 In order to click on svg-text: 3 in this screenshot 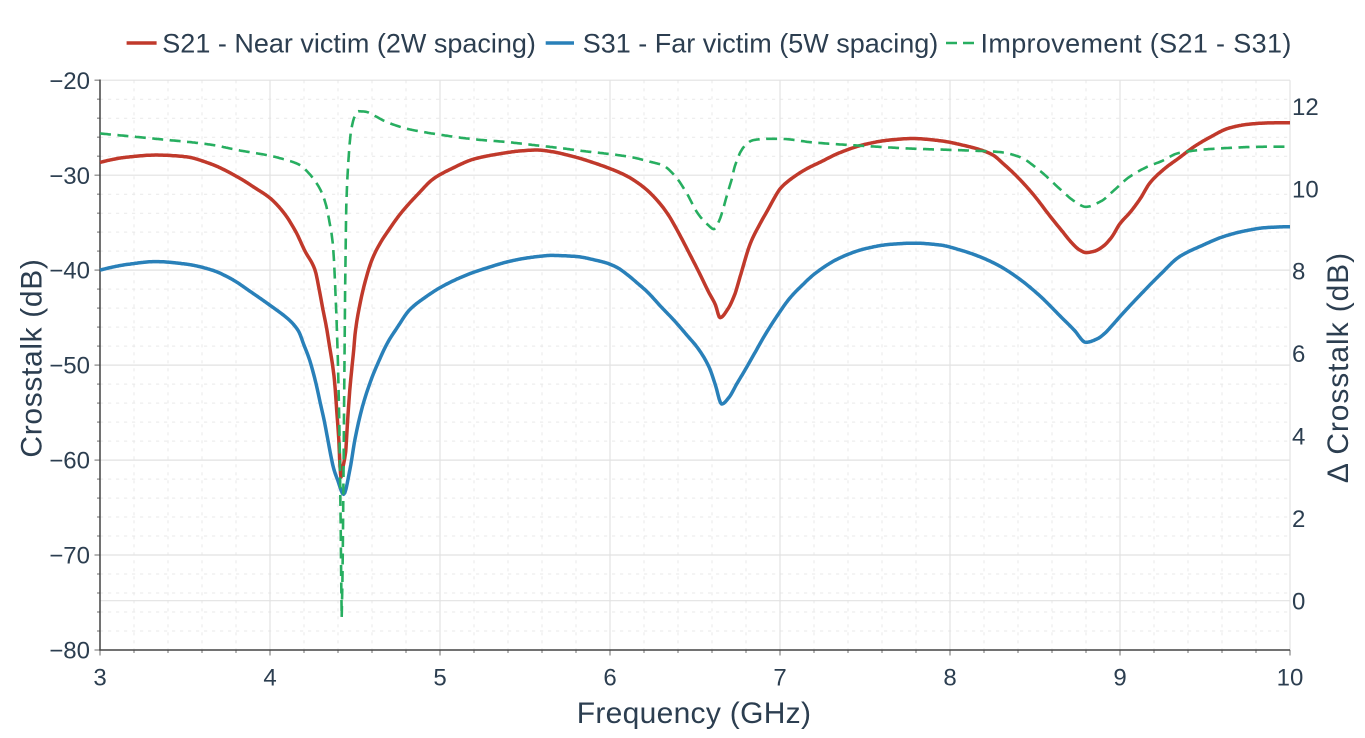, I will do `click(99, 678)`.